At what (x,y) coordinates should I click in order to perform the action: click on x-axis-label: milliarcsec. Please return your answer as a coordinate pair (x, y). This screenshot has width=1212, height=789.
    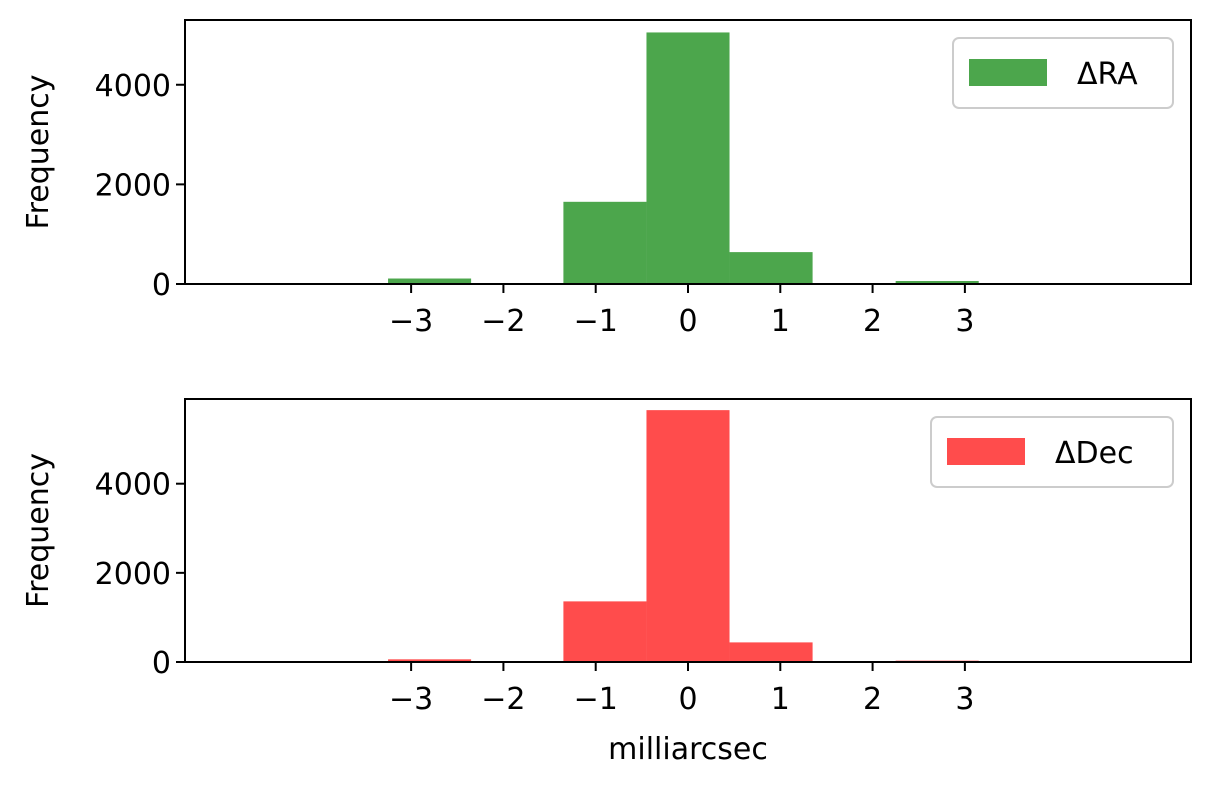
    Looking at the image, I should click on (688, 749).